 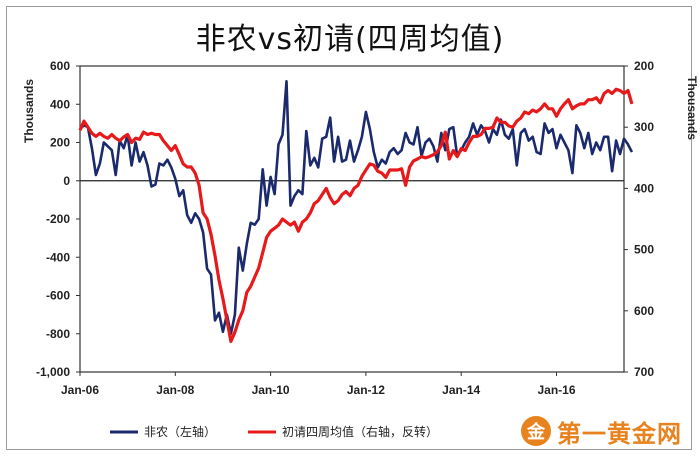 I want to click on chart-title: 非农vs初请(四周均值), so click(x=350, y=39).